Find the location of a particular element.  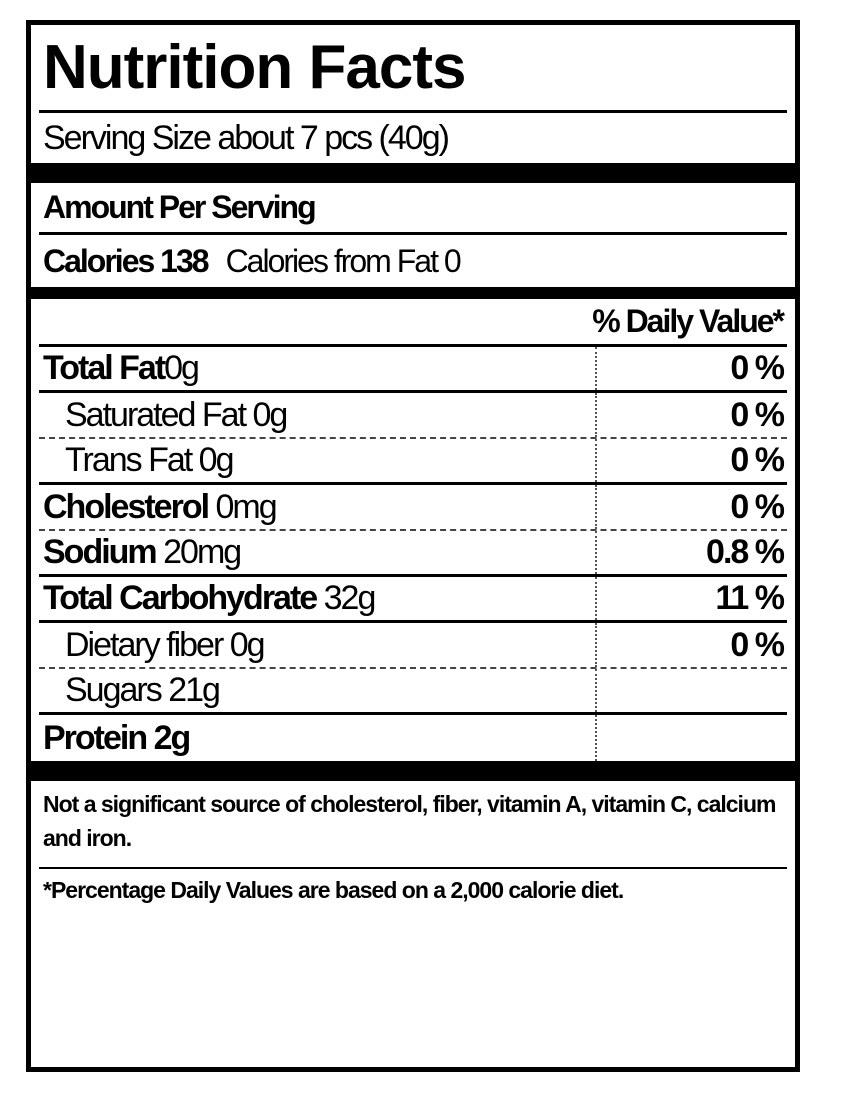

nutrient-name: Sugars is located at coordinates (114, 690).